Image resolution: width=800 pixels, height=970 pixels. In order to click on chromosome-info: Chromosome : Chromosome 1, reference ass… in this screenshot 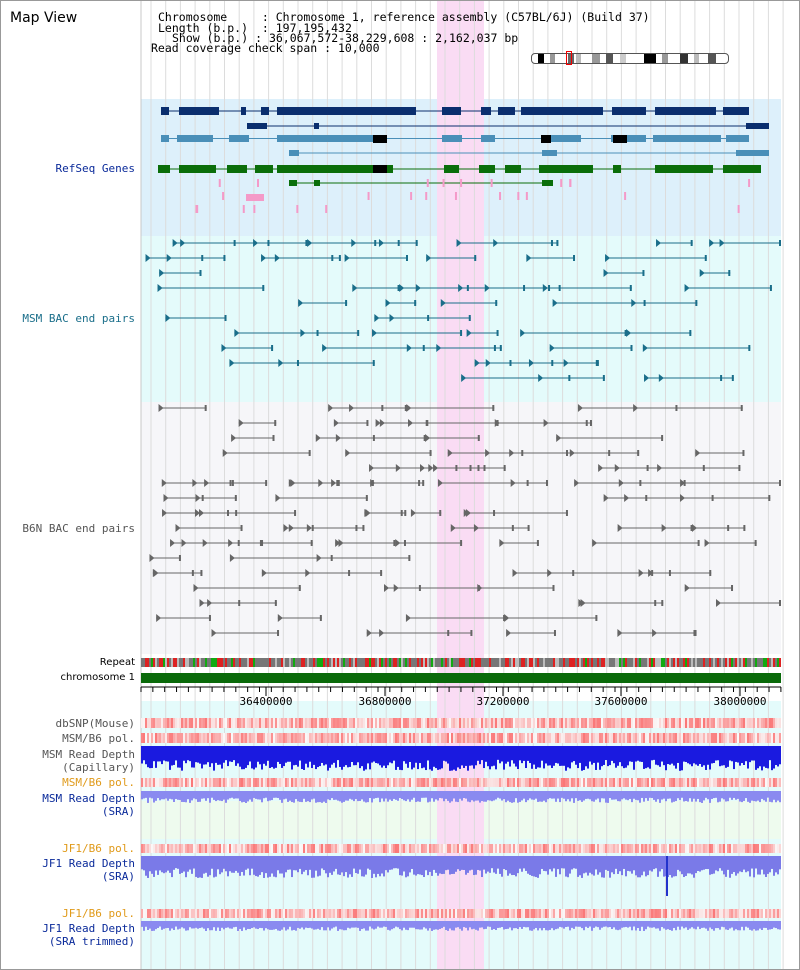, I will do `click(404, 17)`.